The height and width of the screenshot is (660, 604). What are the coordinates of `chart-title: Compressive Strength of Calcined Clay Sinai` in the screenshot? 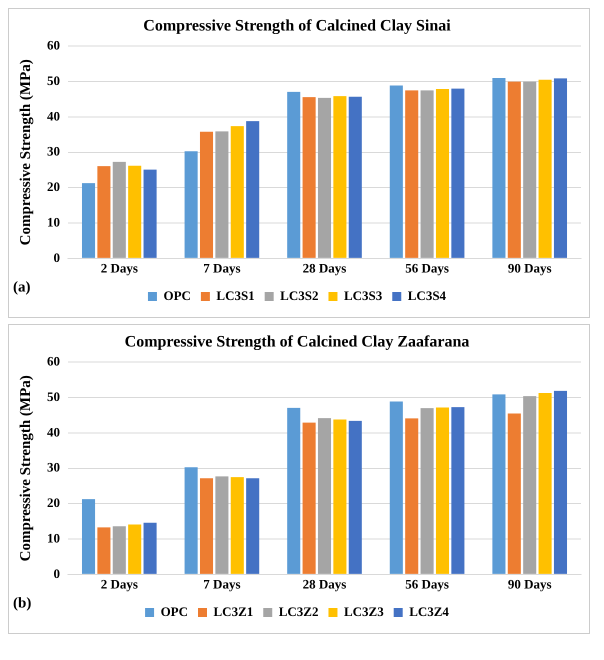 It's located at (297, 26).